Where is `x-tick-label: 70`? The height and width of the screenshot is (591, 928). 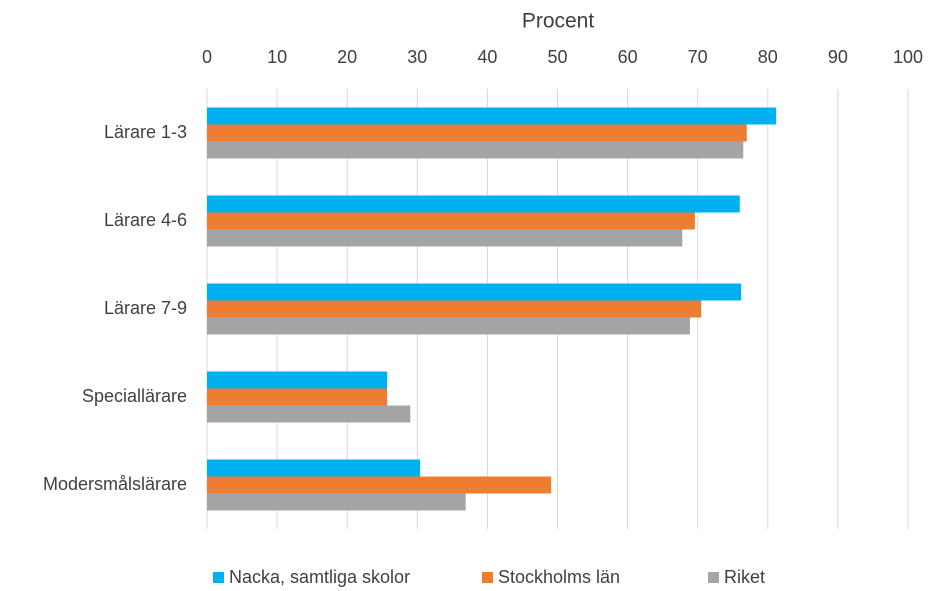
x-tick-label: 70 is located at coordinates (698, 57).